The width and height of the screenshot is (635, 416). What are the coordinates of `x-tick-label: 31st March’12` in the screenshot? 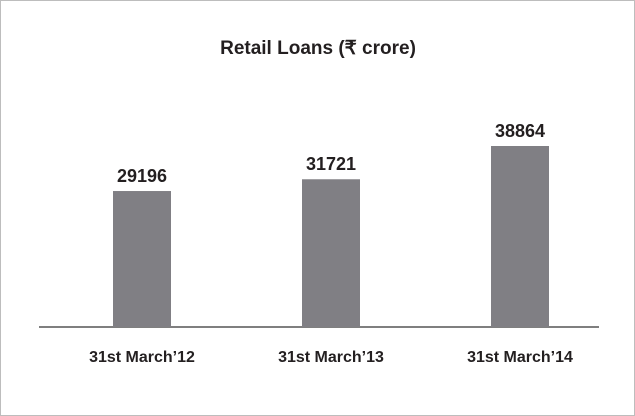 It's located at (142, 357).